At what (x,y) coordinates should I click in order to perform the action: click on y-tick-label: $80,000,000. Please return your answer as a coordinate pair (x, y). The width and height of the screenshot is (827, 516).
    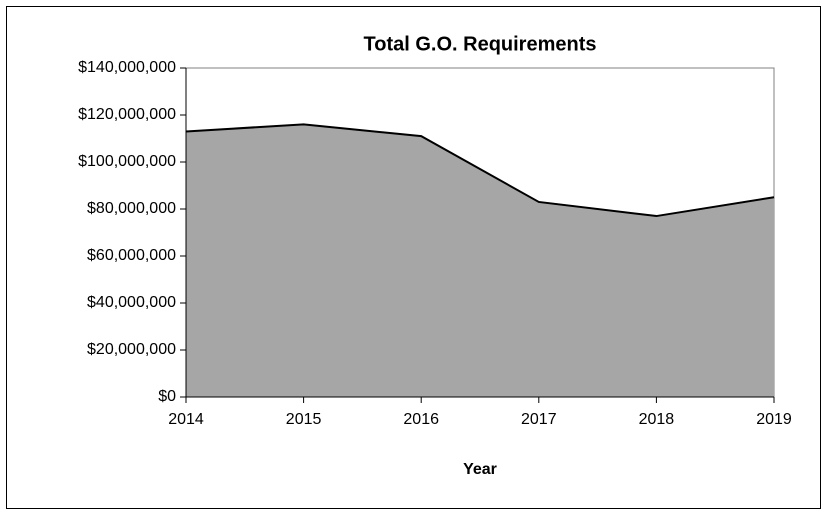
    Looking at the image, I should click on (131, 208).